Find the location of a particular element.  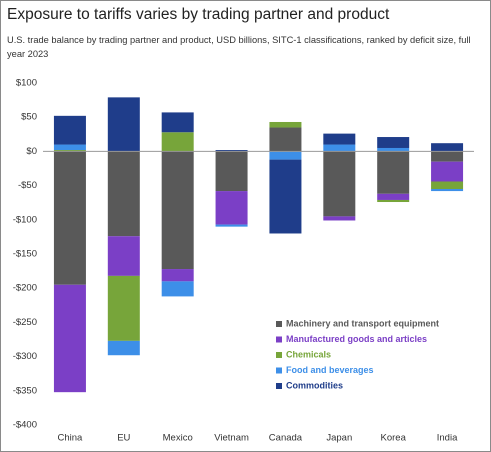

y-tick-label: -$50 is located at coordinates (27, 185).